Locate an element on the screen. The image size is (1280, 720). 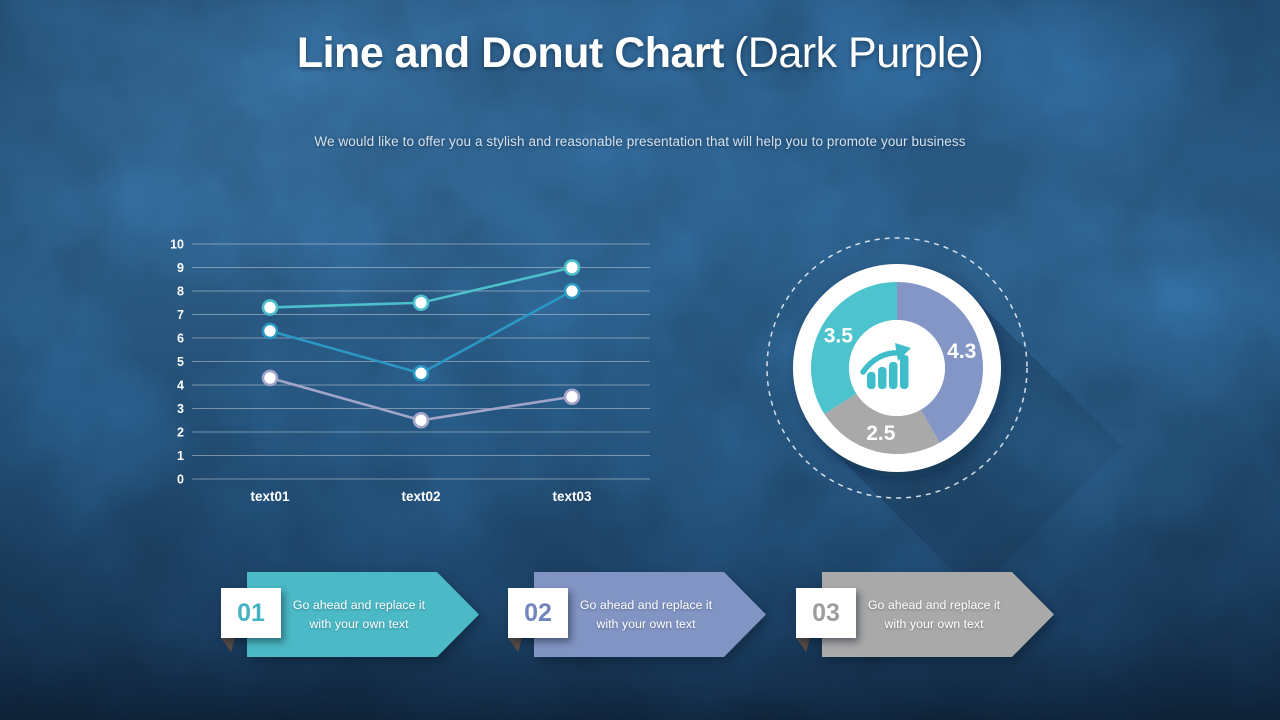
icon-arrow-head is located at coordinates (903, 352).